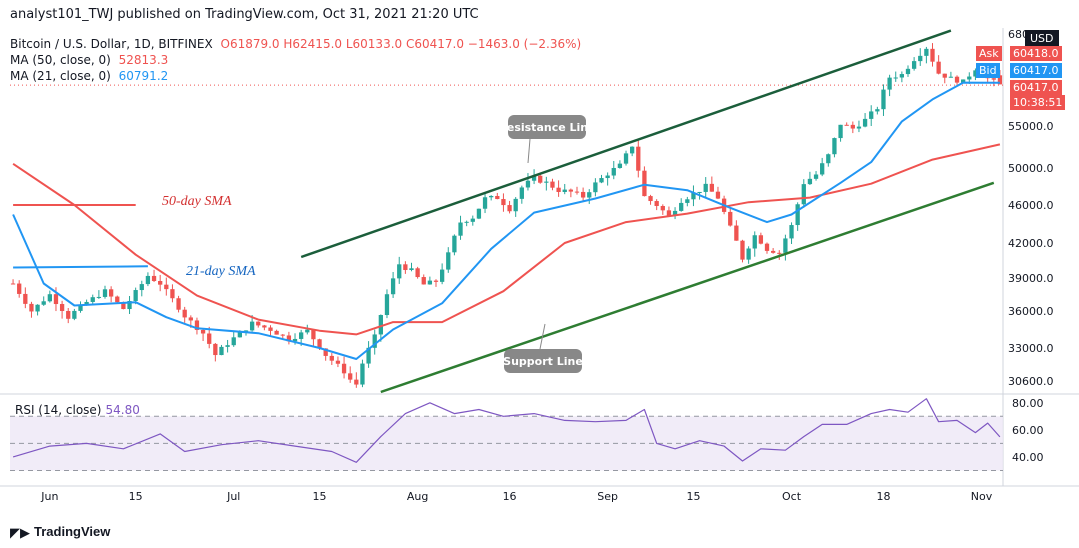 The width and height of the screenshot is (1079, 548). I want to click on price-tick: 42000.0, so click(1031, 243).